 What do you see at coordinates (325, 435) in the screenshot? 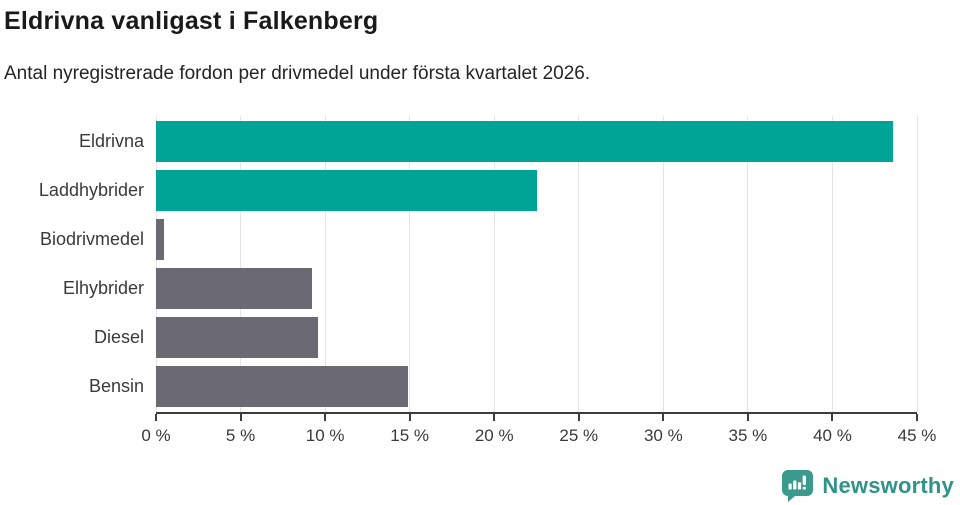
I see `x-axis-tick-label: 10 %` at bounding box center [325, 435].